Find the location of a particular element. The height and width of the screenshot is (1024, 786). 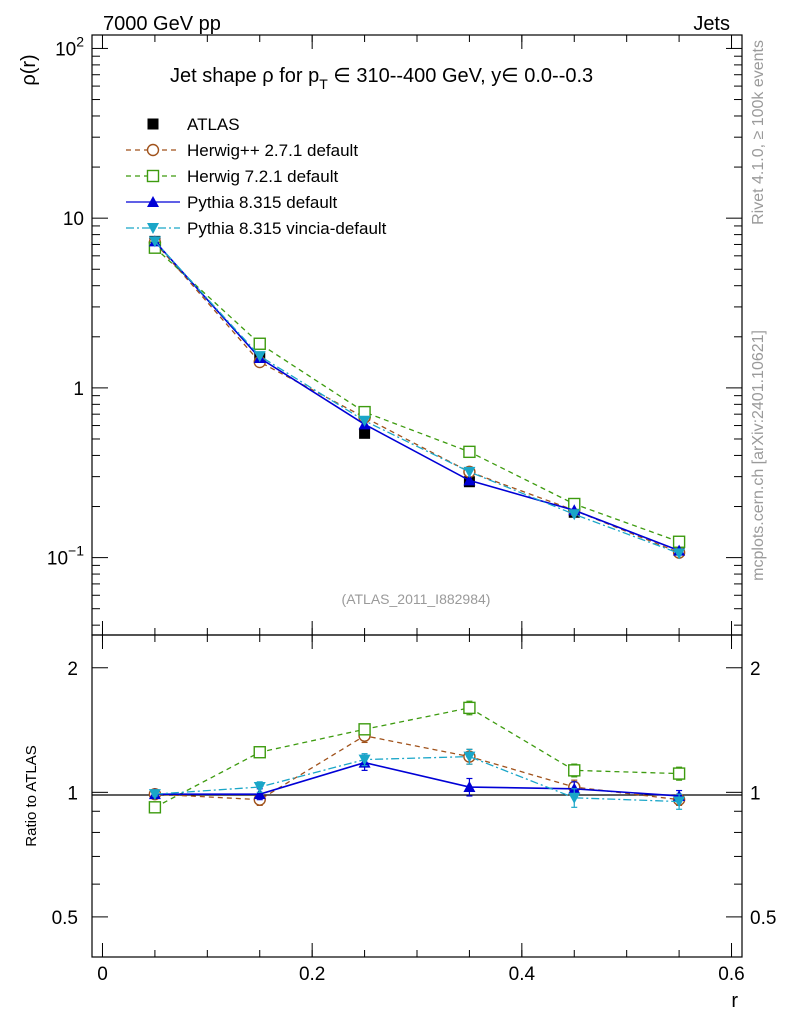

legend-entry: Herwig 7.2.1 default is located at coordinates (232, 176).